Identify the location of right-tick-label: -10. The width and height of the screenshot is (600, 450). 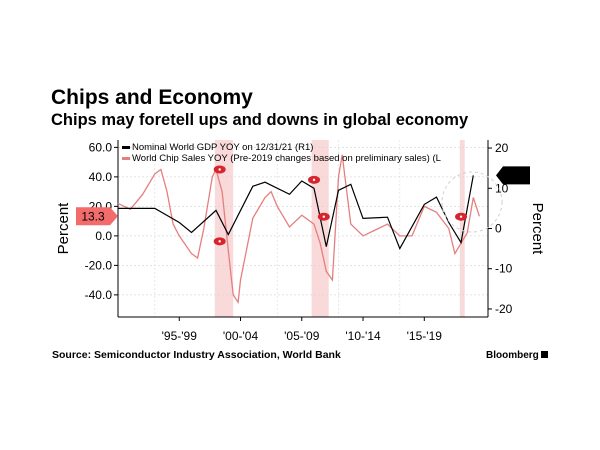
(504, 269).